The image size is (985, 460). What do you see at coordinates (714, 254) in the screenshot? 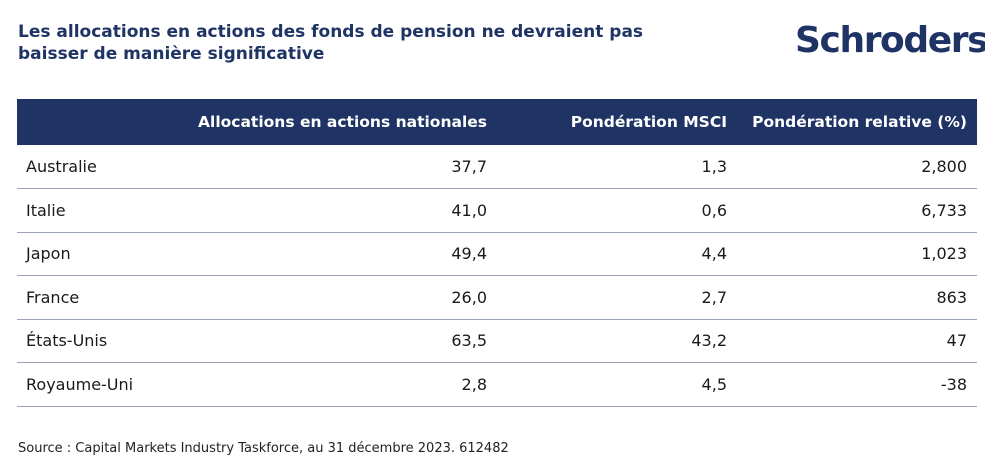
I see `msci-cell: 4,4` at bounding box center [714, 254].